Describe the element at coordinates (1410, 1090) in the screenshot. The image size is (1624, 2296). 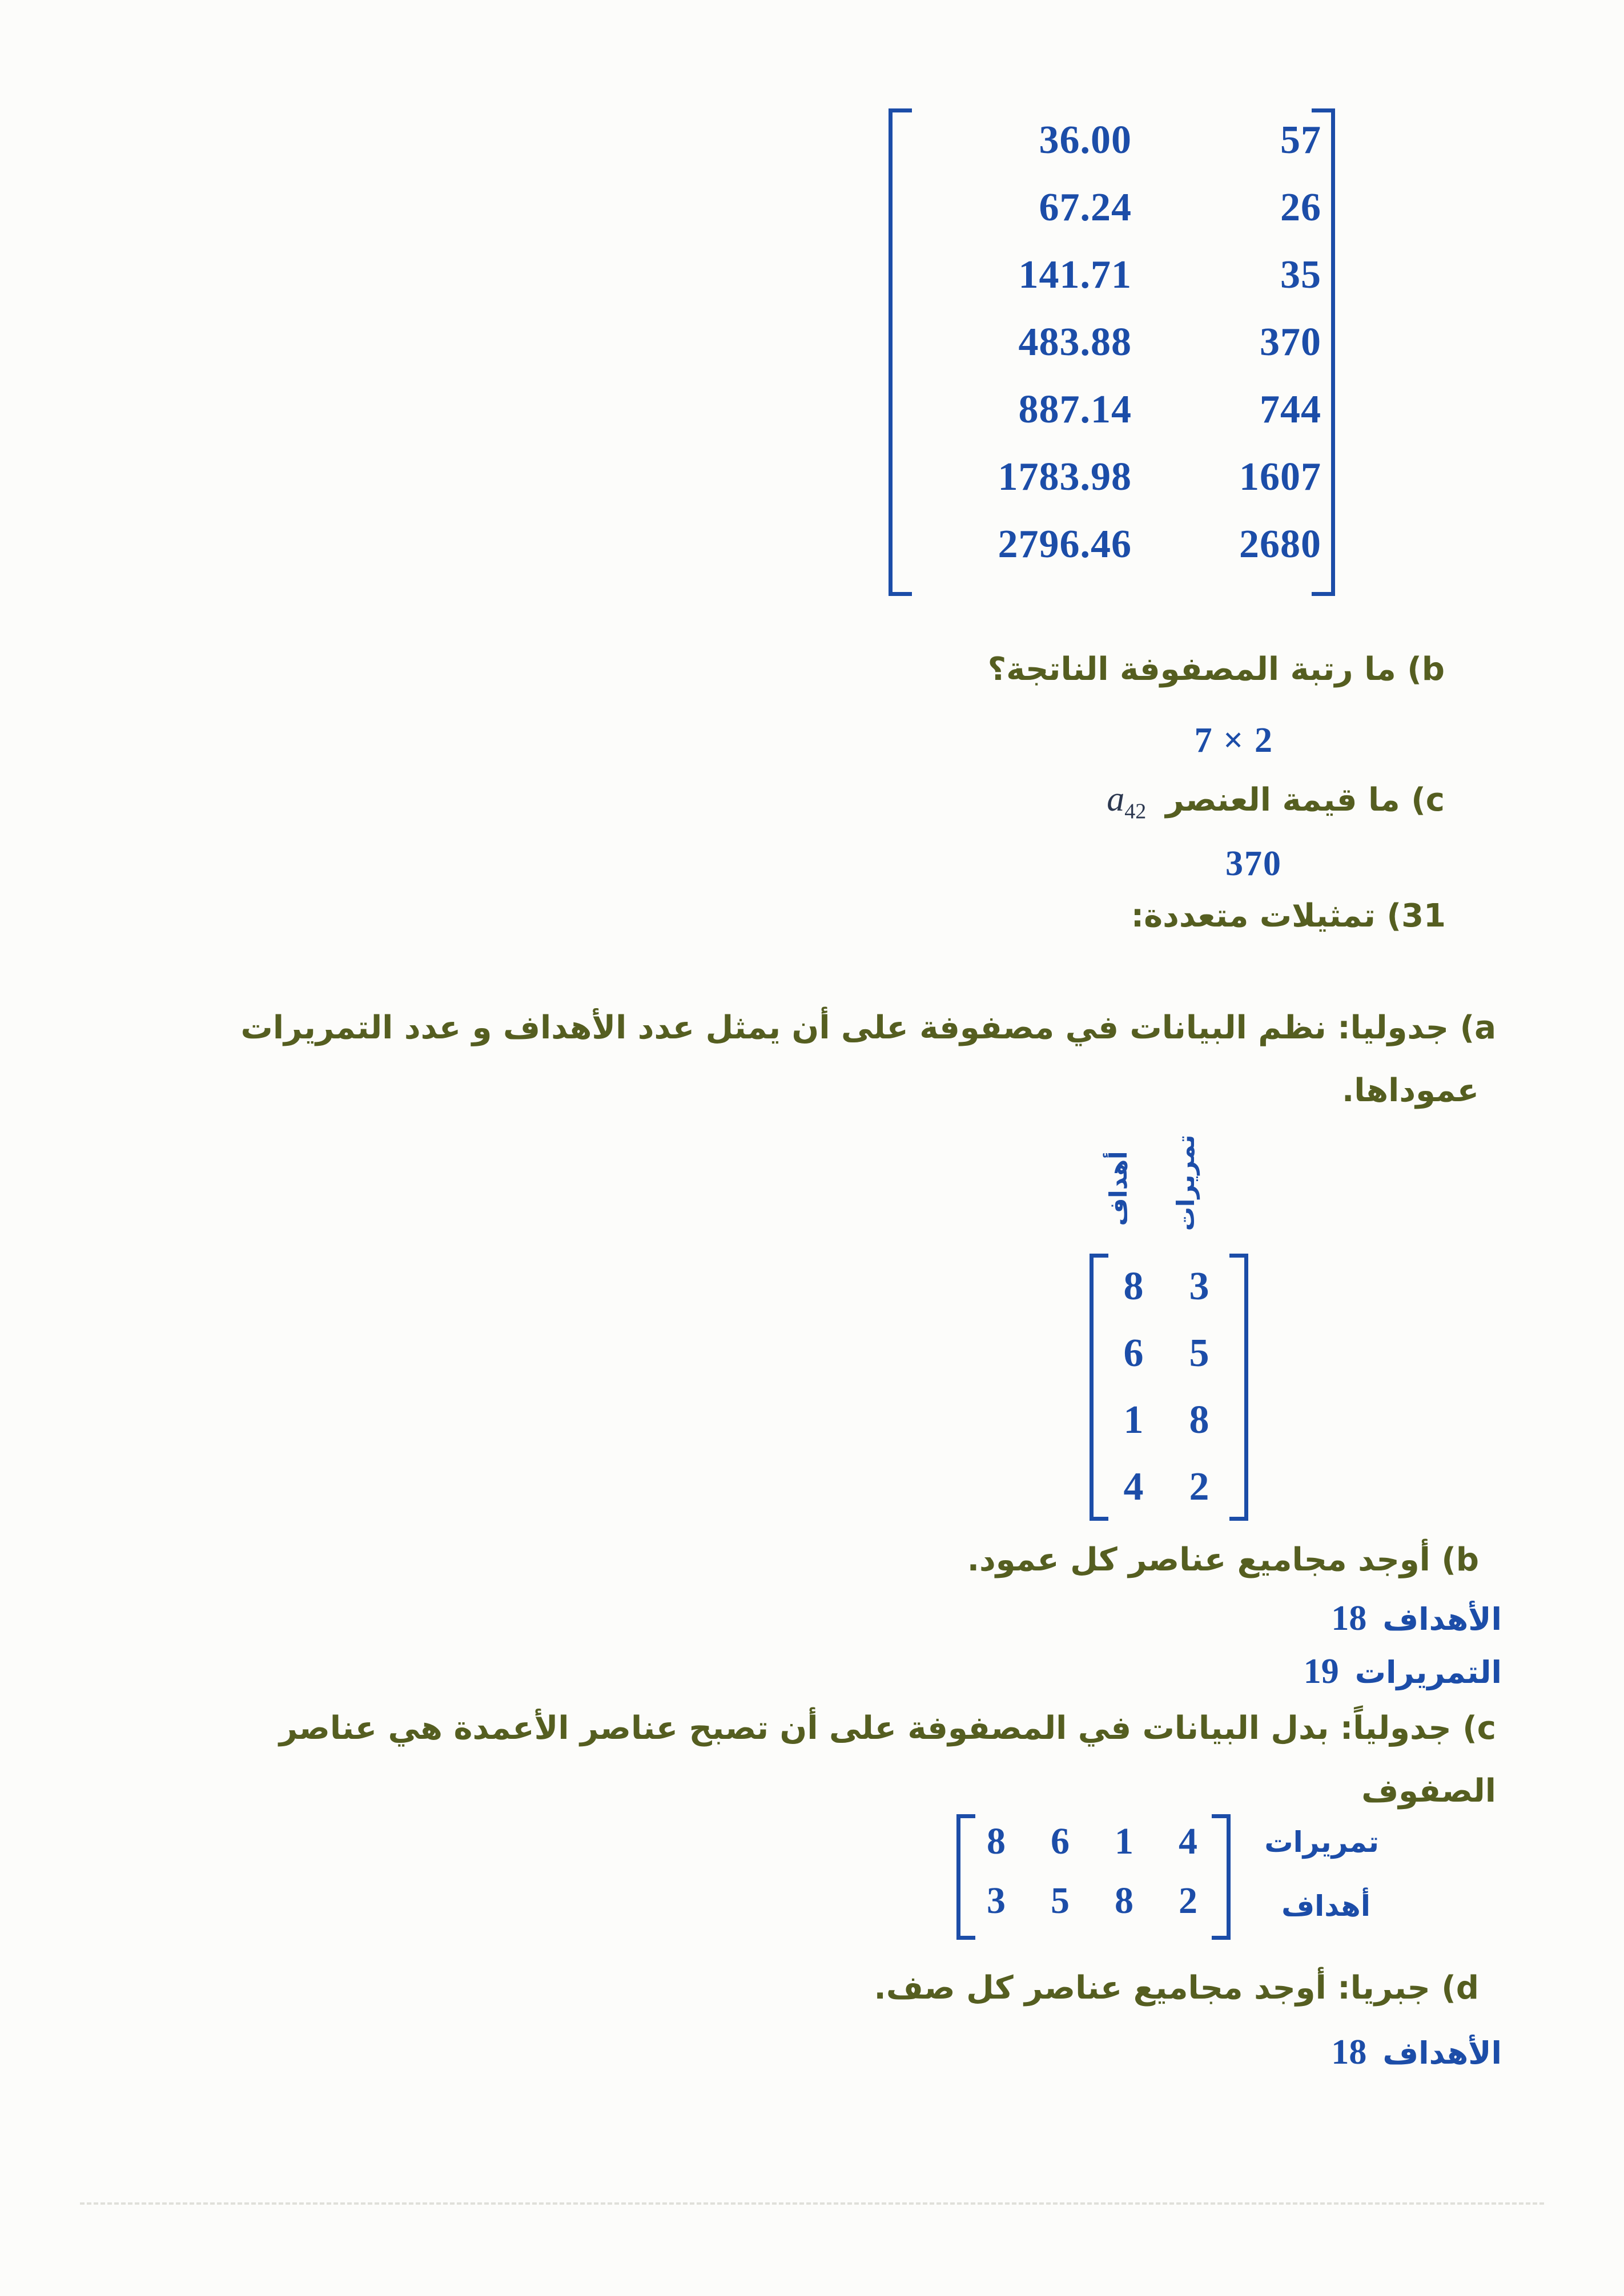
I see `part-a-instruction-line2: عموداها.` at that location.